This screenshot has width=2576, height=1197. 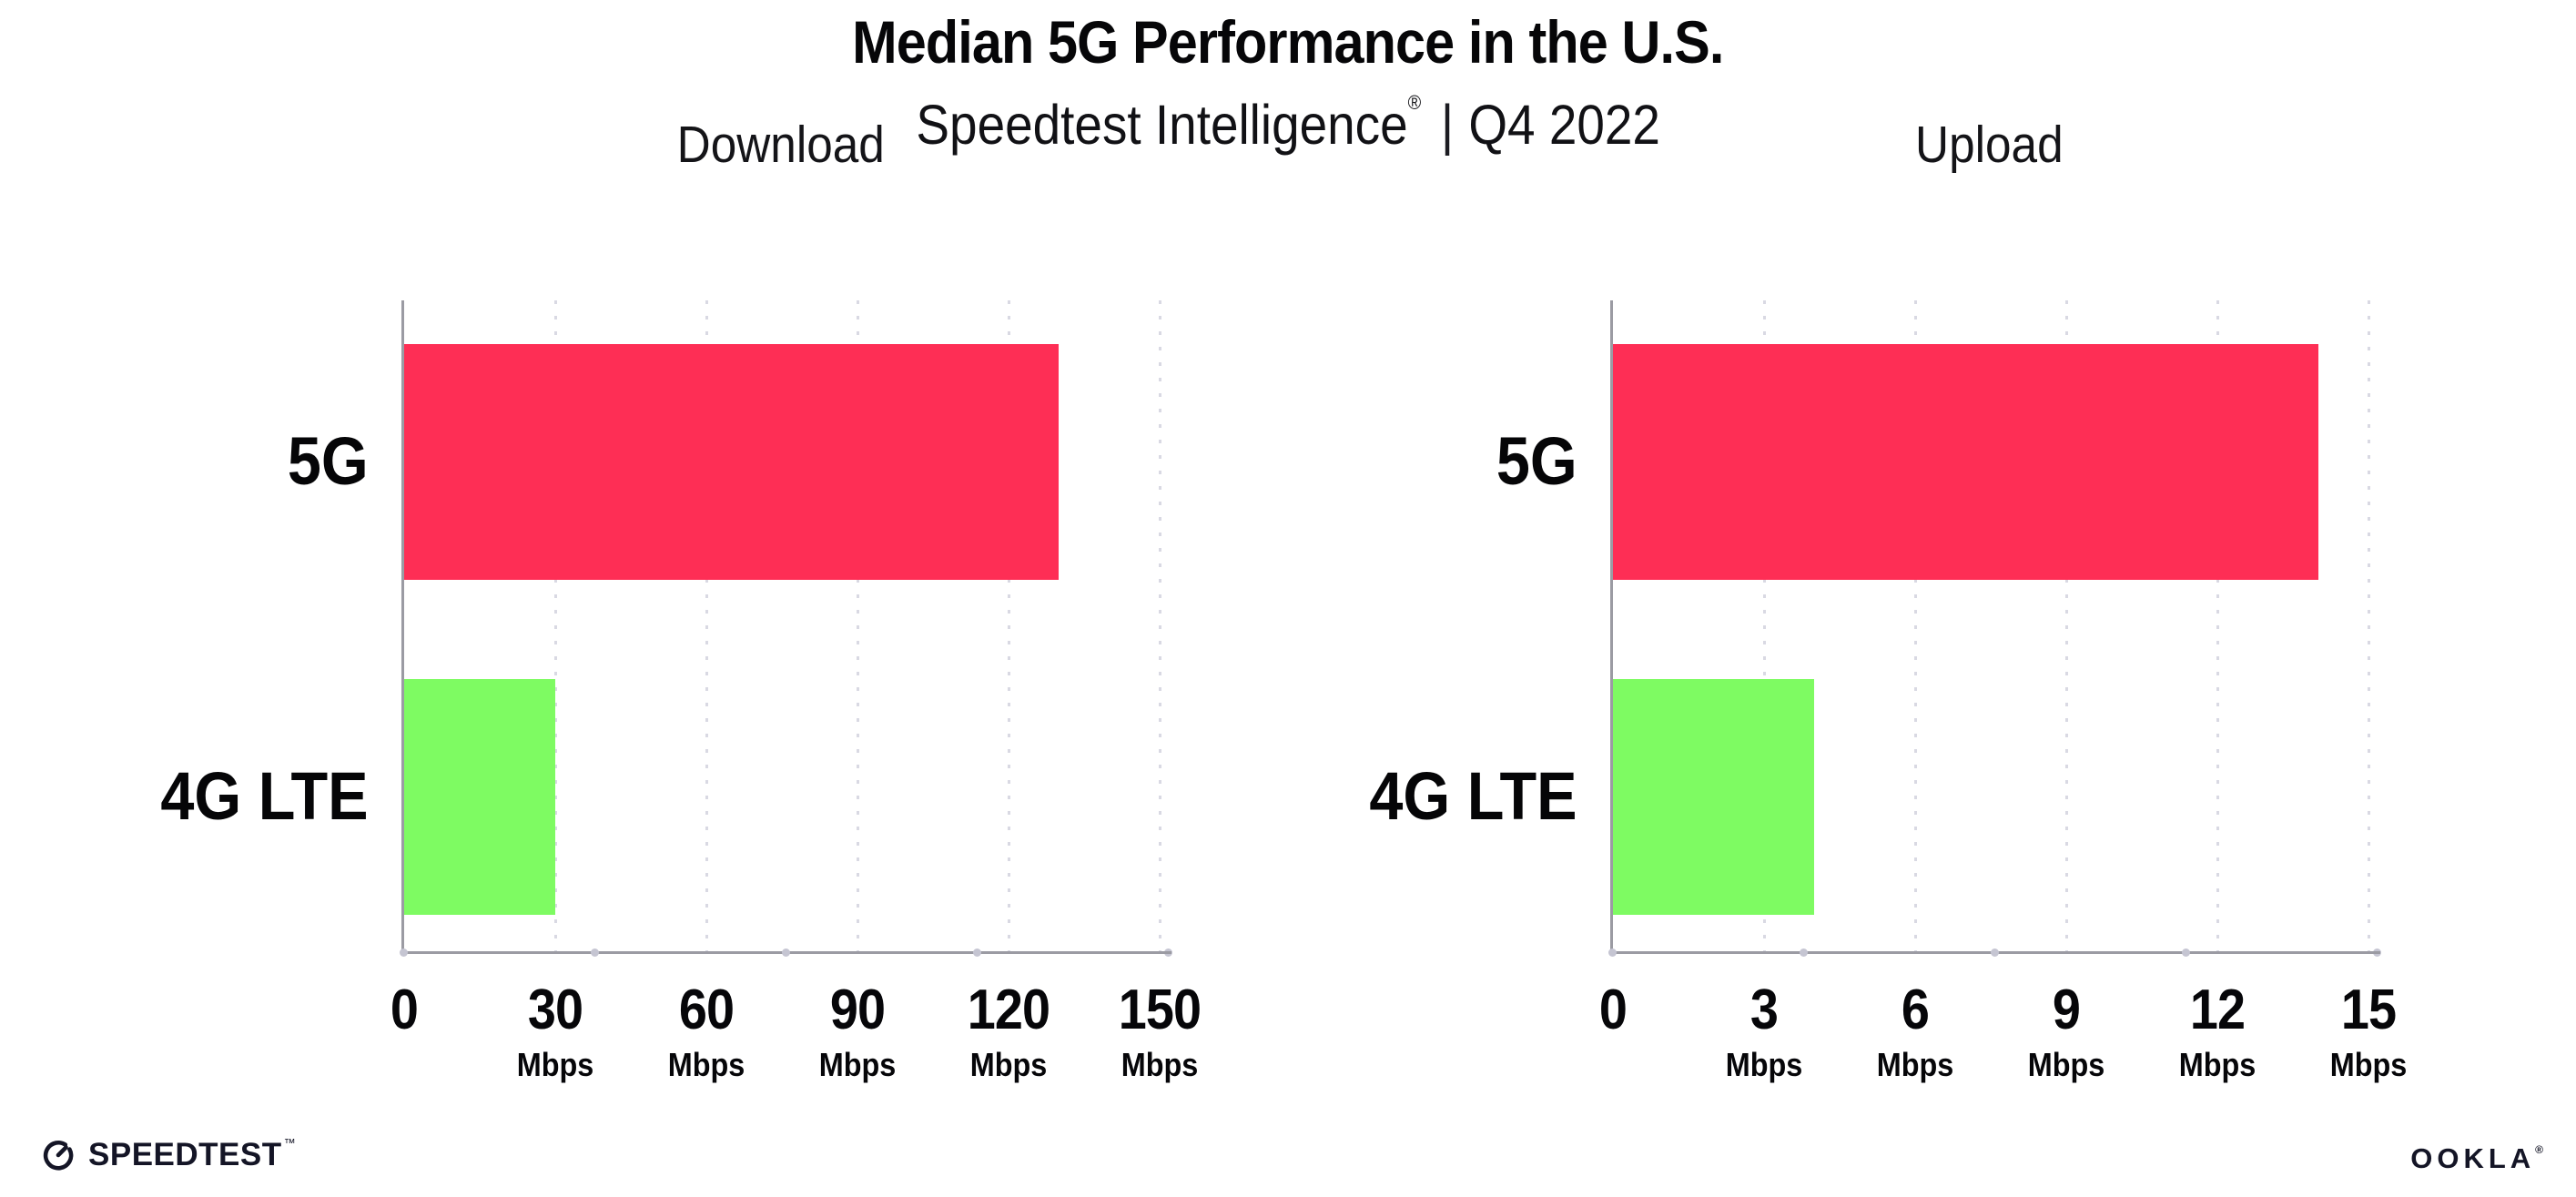 What do you see at coordinates (706, 1031) in the screenshot?
I see `x-tick-60: 60 Mbps` at bounding box center [706, 1031].